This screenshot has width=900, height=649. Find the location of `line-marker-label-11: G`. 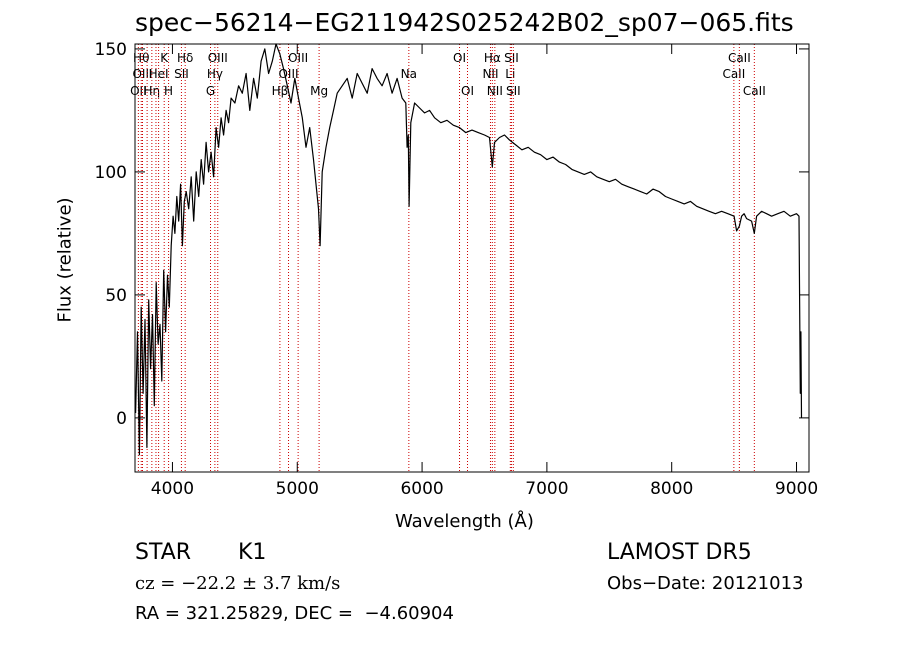

line-marker-label-11: G is located at coordinates (210, 91).